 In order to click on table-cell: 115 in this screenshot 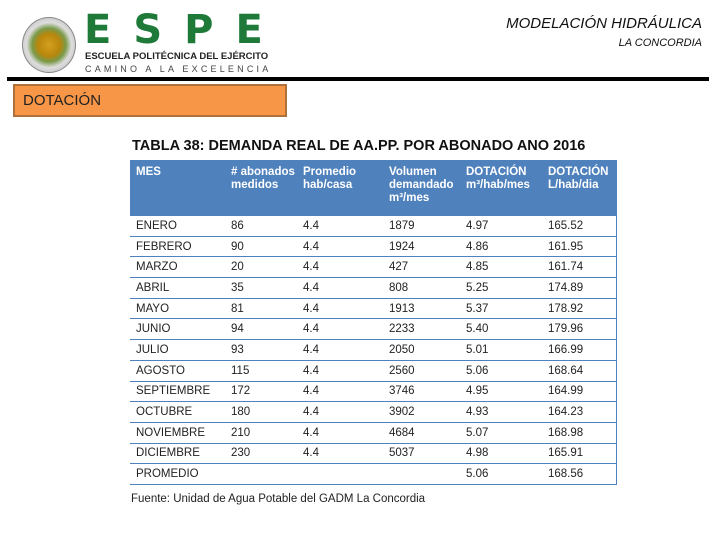, I will do `click(261, 371)`.